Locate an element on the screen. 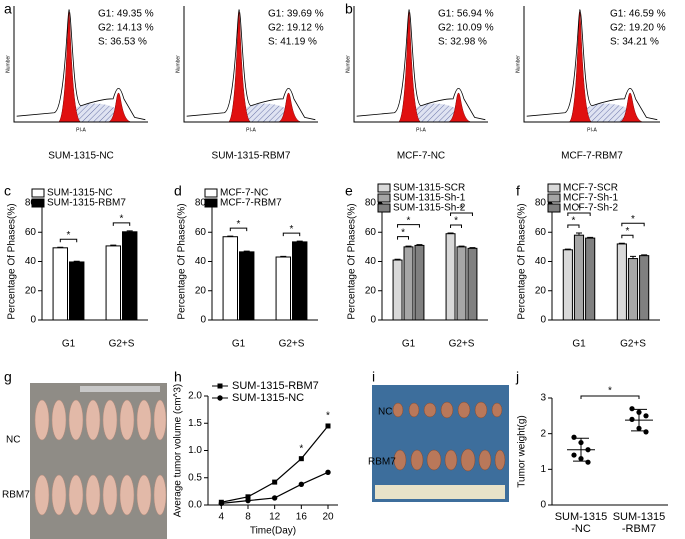 This screenshot has width=685, height=539. legend-label: SUM-1315-SCR is located at coordinates (429, 188).